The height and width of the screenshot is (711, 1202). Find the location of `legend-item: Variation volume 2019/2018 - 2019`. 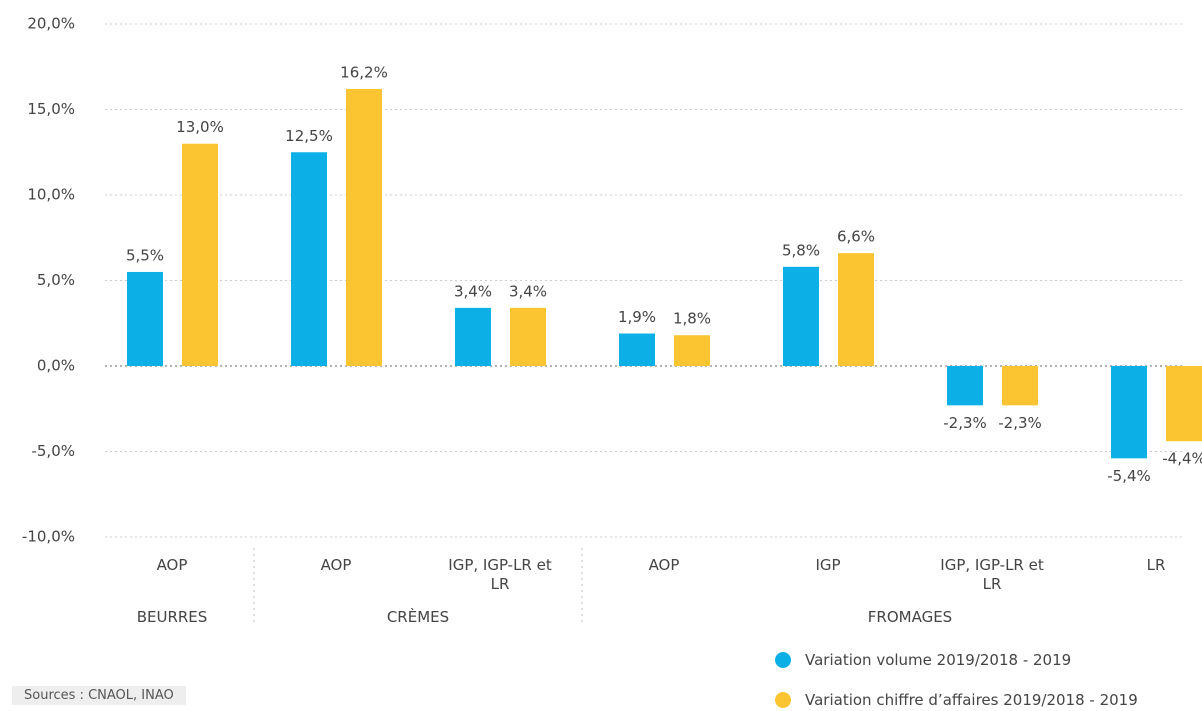

legend-item: Variation volume 2019/2018 - 2019 is located at coordinates (923, 660).